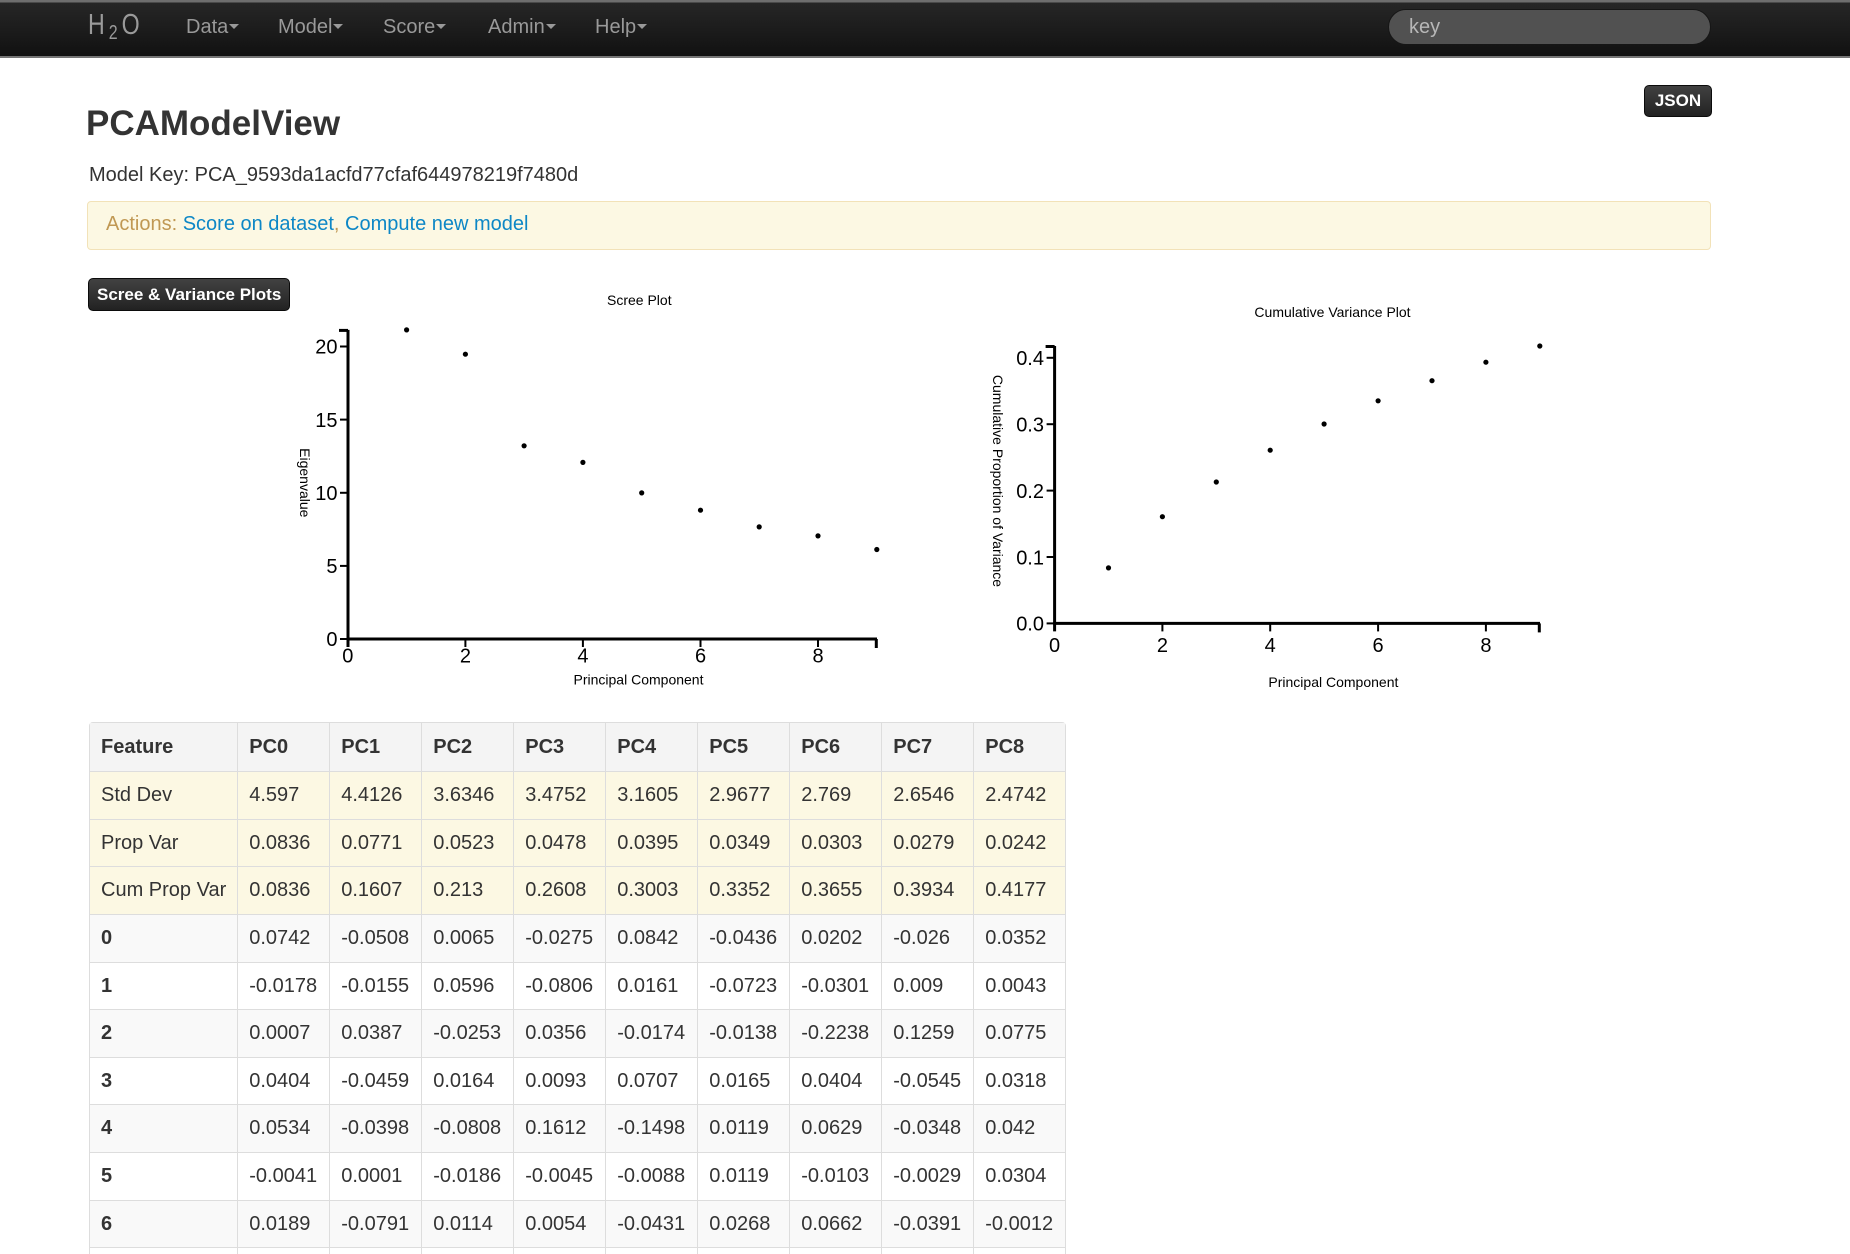 This screenshot has height=1254, width=1850. What do you see at coordinates (1030, 359) in the screenshot?
I see `svg-text: 0.4` at bounding box center [1030, 359].